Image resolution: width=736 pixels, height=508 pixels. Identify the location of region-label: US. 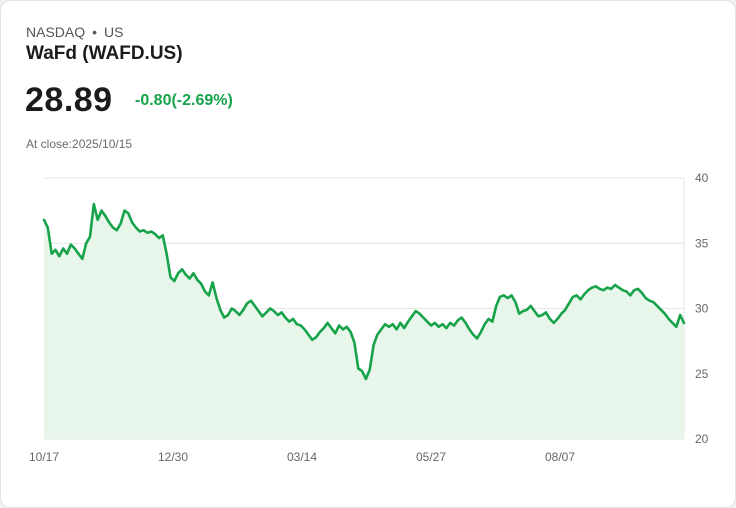
(114, 32).